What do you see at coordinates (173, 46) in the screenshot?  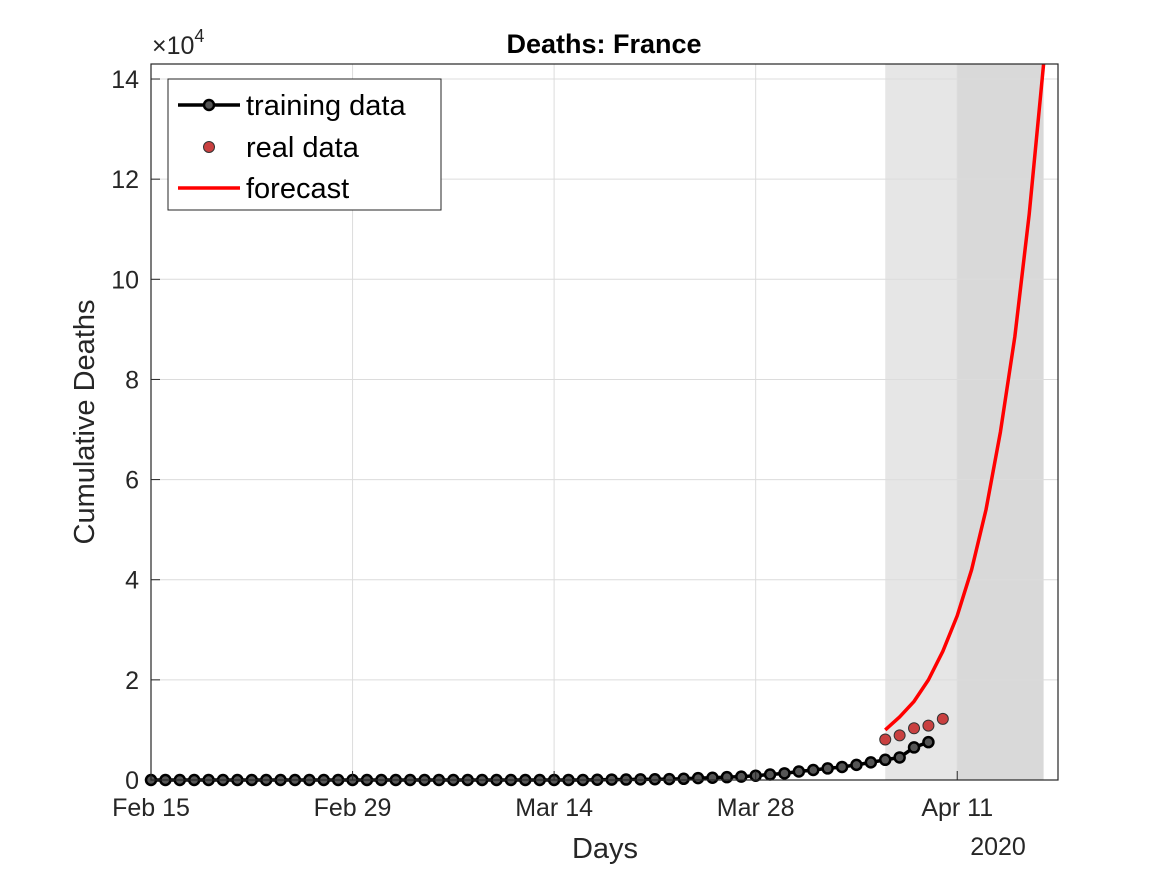 I see `y-exponent-base: ×10` at bounding box center [173, 46].